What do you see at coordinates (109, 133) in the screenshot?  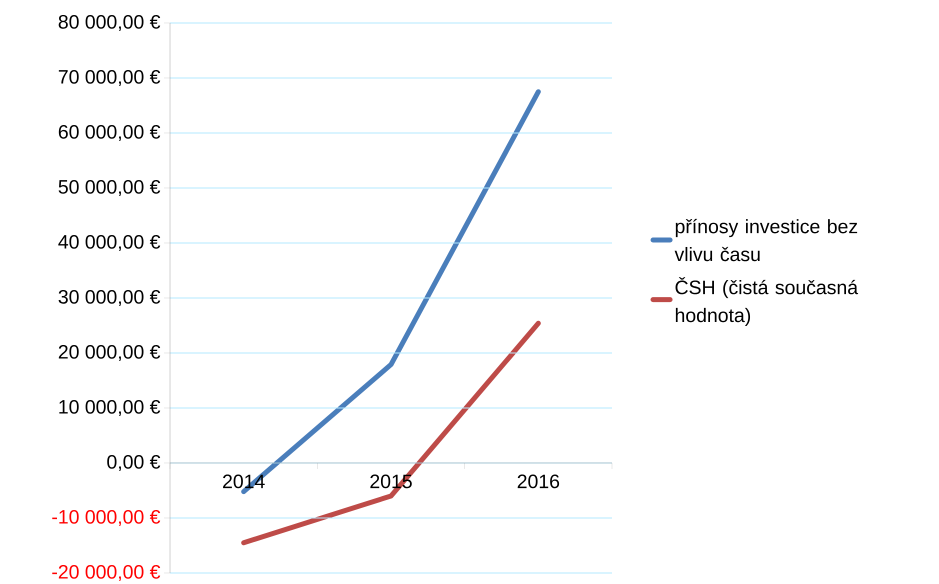 I see `y-tick-label: 60 000,00 €` at bounding box center [109, 133].